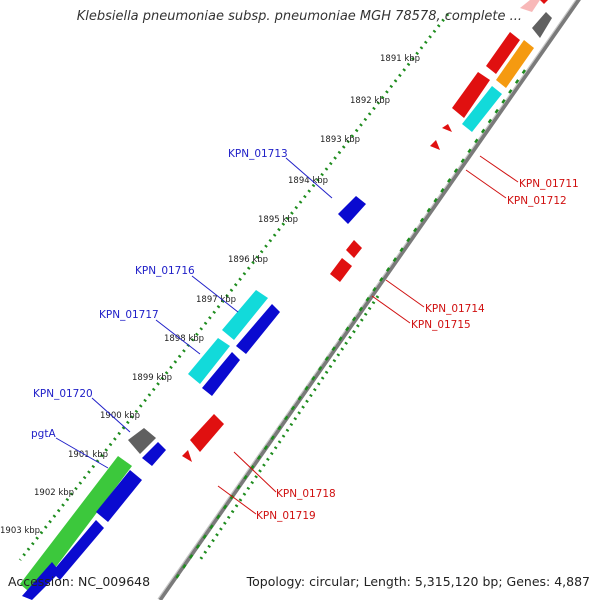 The image size is (600, 600). Describe the element at coordinates (370, 101) in the screenshot. I see `kbp-label: 1892 kbp` at that location.